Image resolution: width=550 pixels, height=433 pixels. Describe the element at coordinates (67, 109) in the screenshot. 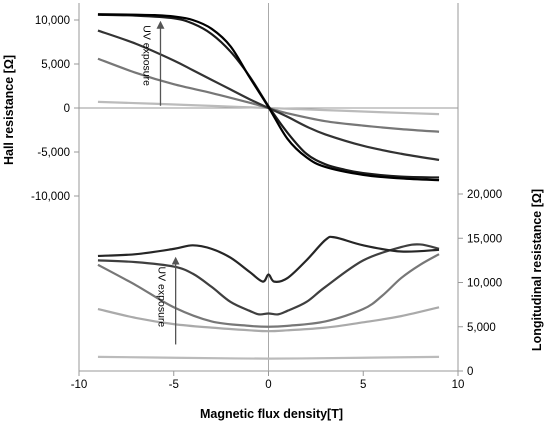

I see `upper-y-tick-label: 0` at that location.